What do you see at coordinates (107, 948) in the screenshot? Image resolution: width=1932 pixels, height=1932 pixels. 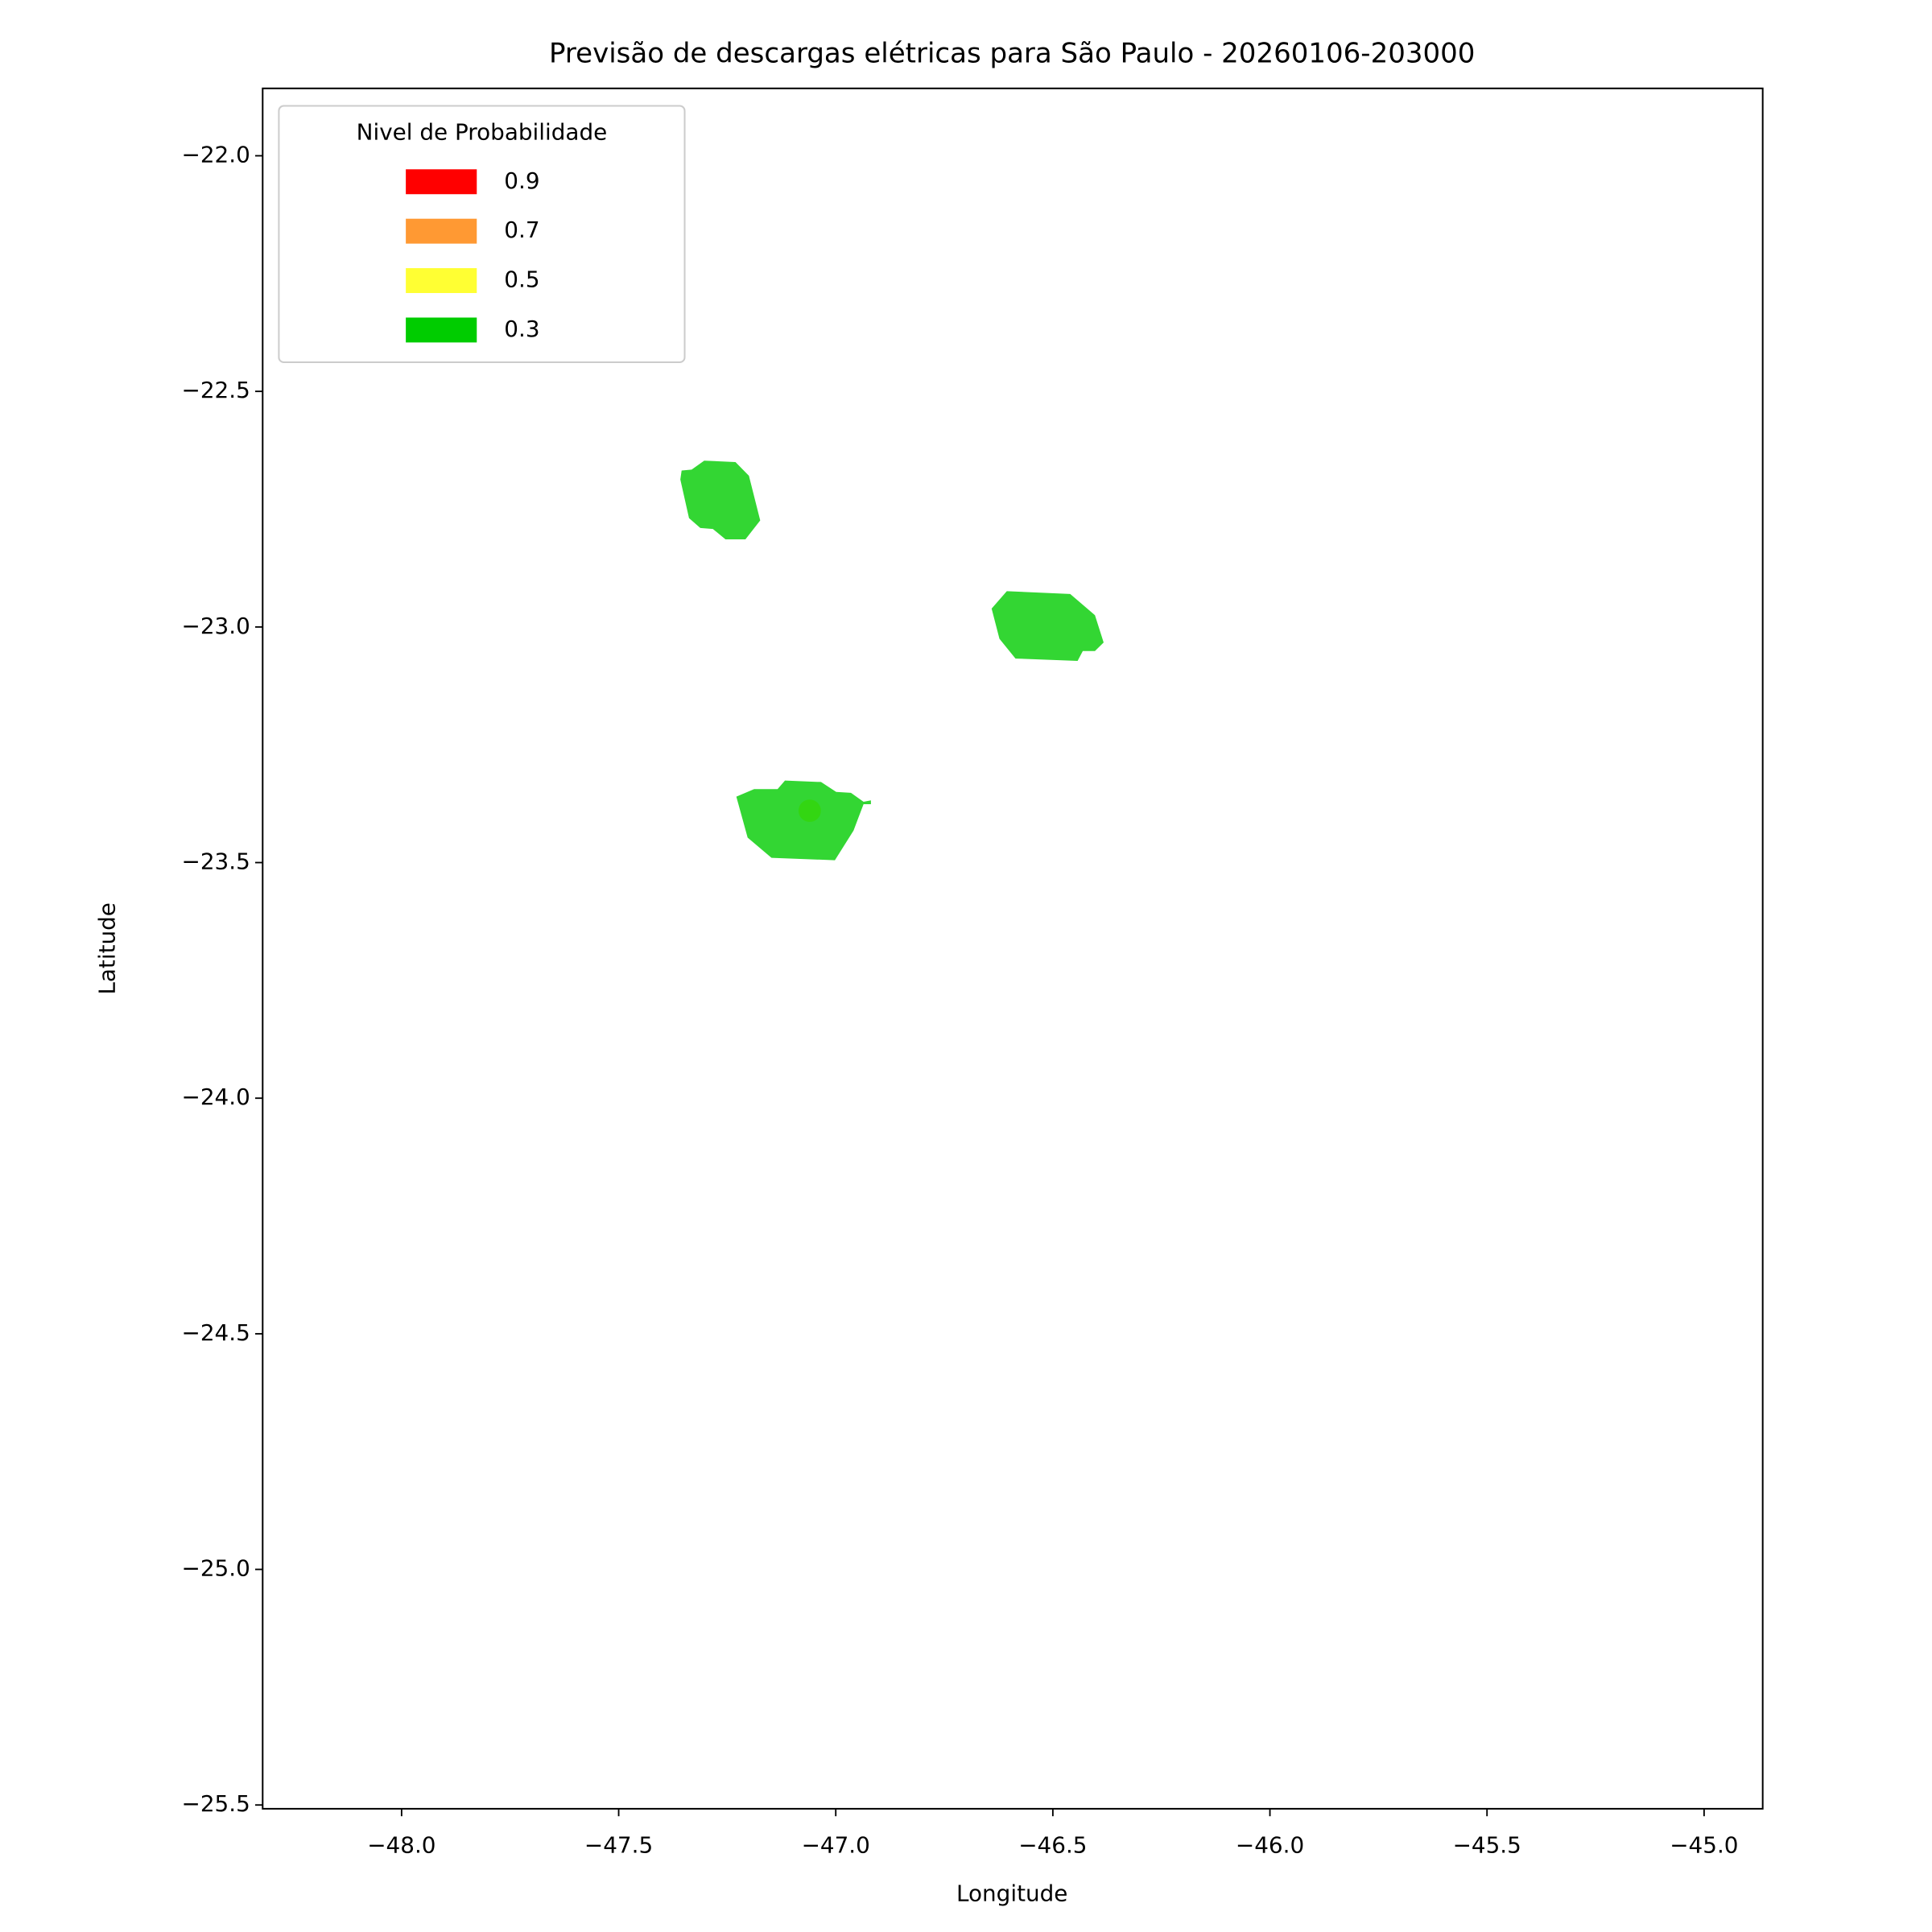 I see `y-axis-label: Latitude` at bounding box center [107, 948].